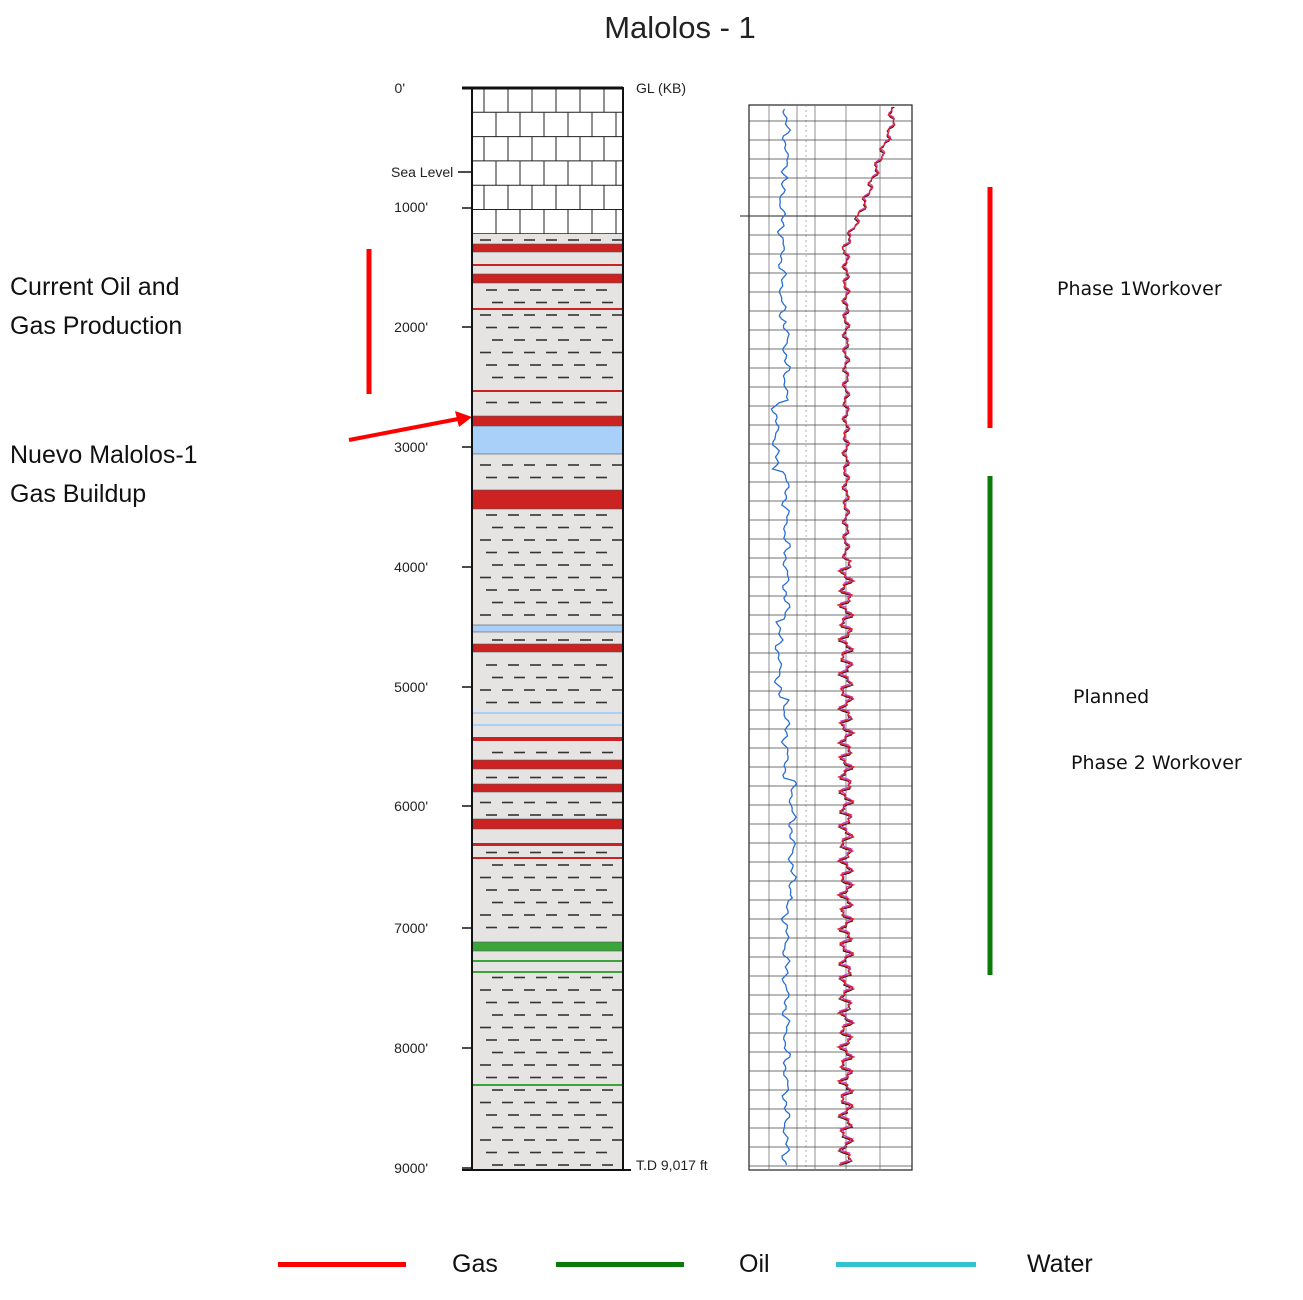 The width and height of the screenshot is (1303, 1300). Describe the element at coordinates (1139, 289) in the screenshot. I see `phase1-label: Phase 1Workover` at that location.